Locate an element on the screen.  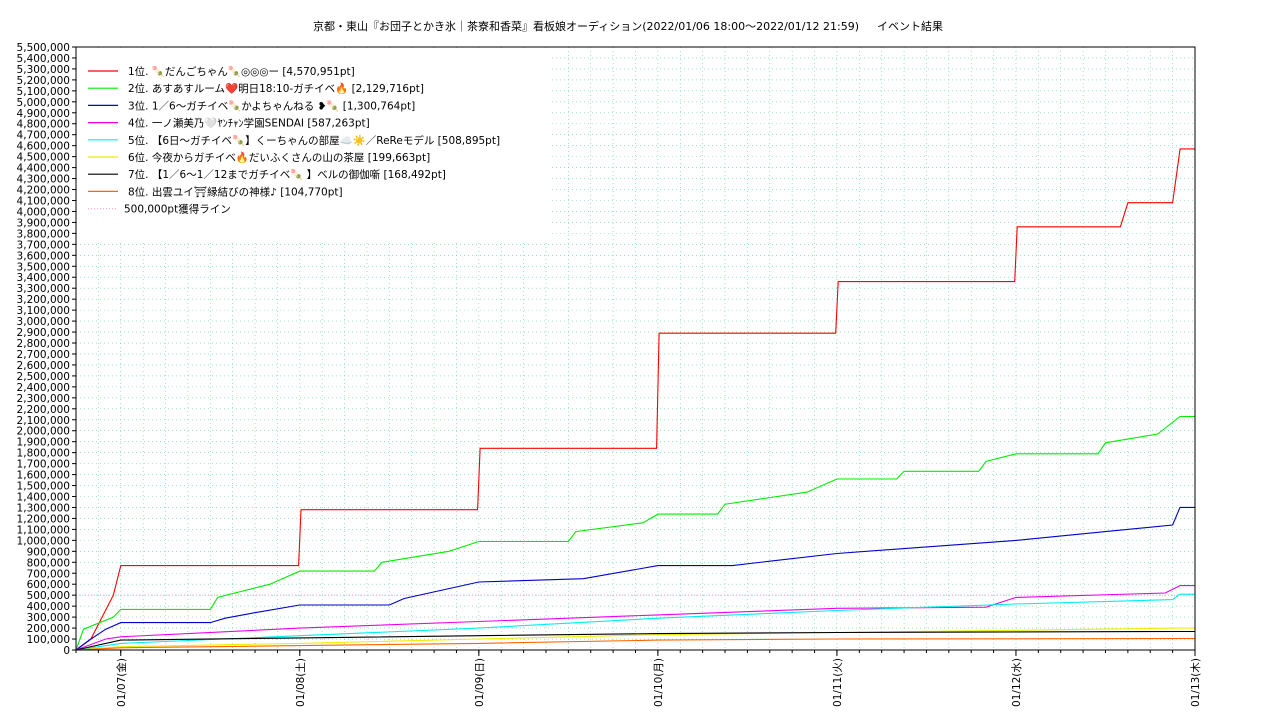
y-tick-label: 1,800,000 is located at coordinates (43, 454).